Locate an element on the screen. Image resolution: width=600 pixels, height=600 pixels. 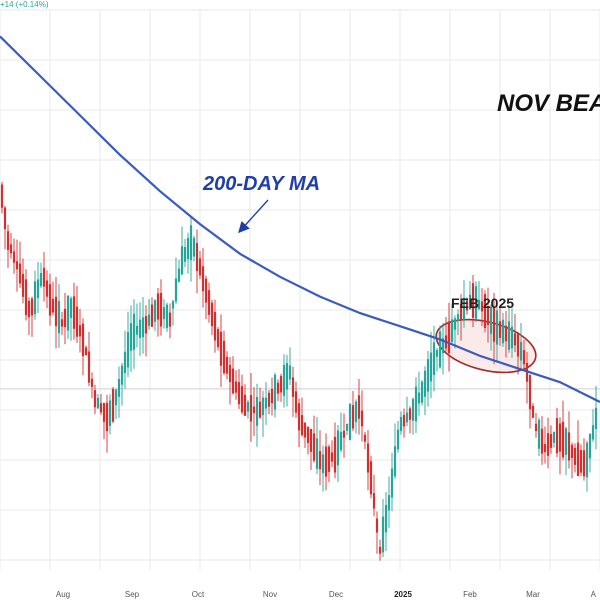
x-tick-label: Aug is located at coordinates (63, 594).